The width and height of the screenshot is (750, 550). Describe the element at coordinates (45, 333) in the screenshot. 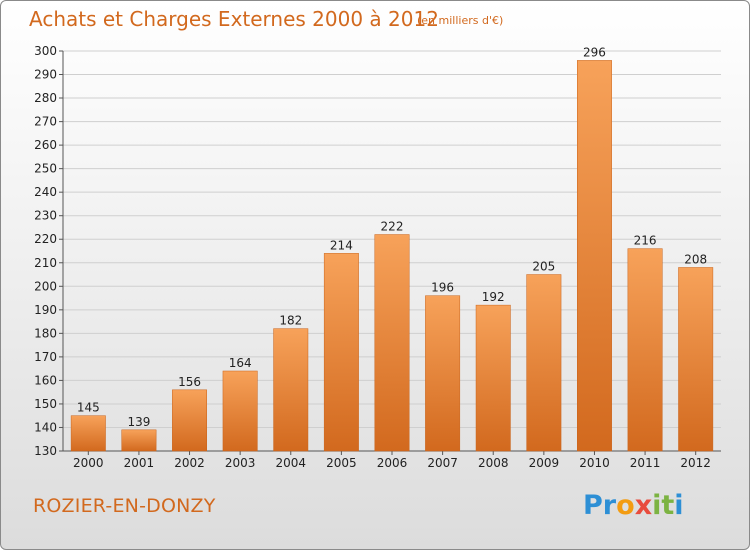

I see `y-tick-label: 180` at that location.